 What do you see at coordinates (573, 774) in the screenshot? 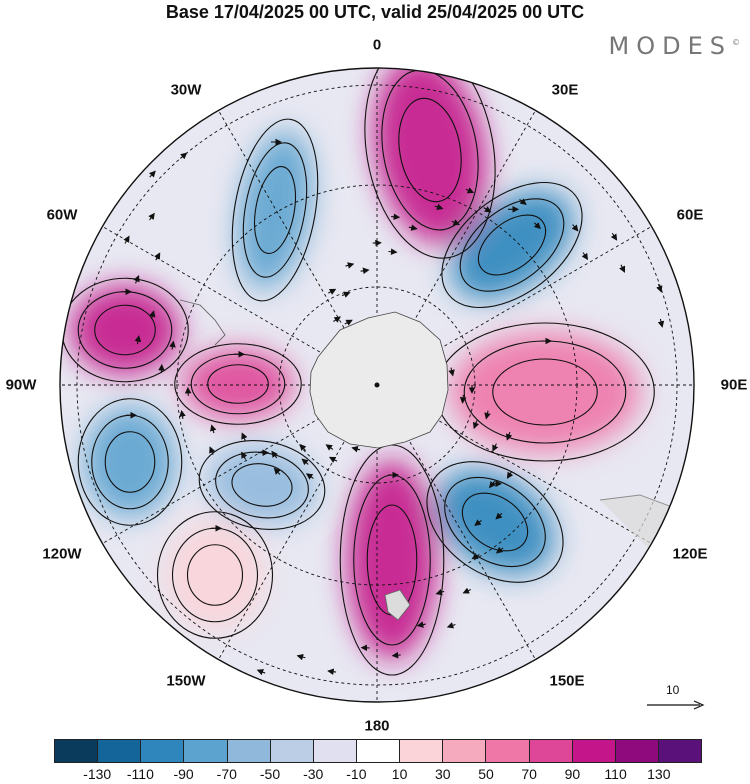
I see `colorbar-tick-label: 90` at bounding box center [573, 774].